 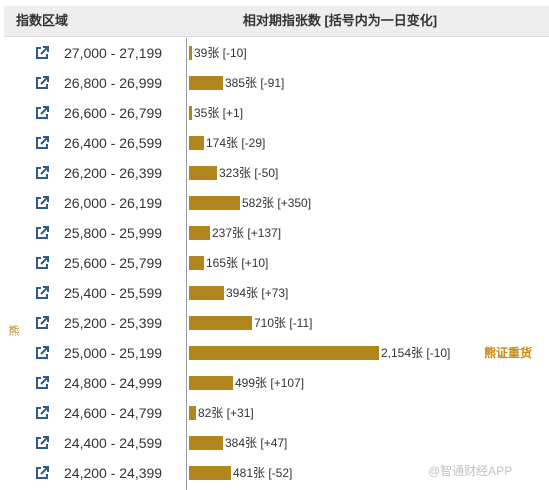 I want to click on table-row: 26,000 - 26,199 582张 [+350], so click(x=276, y=203).